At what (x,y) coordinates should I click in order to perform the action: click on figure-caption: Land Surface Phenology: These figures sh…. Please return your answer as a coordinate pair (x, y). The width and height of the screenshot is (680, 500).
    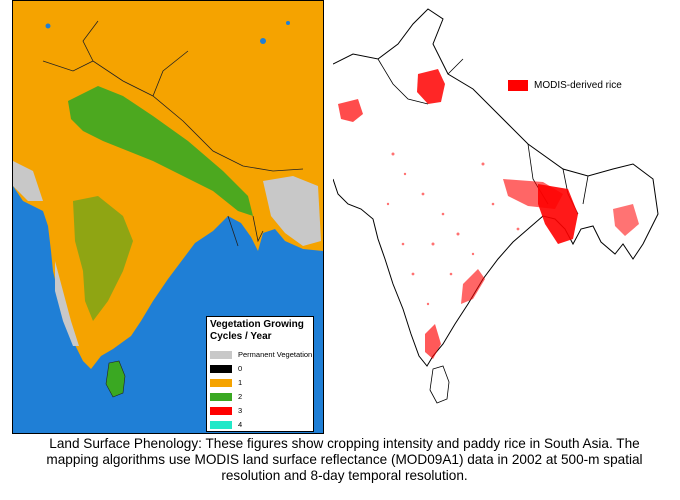
    Looking at the image, I should click on (344, 459).